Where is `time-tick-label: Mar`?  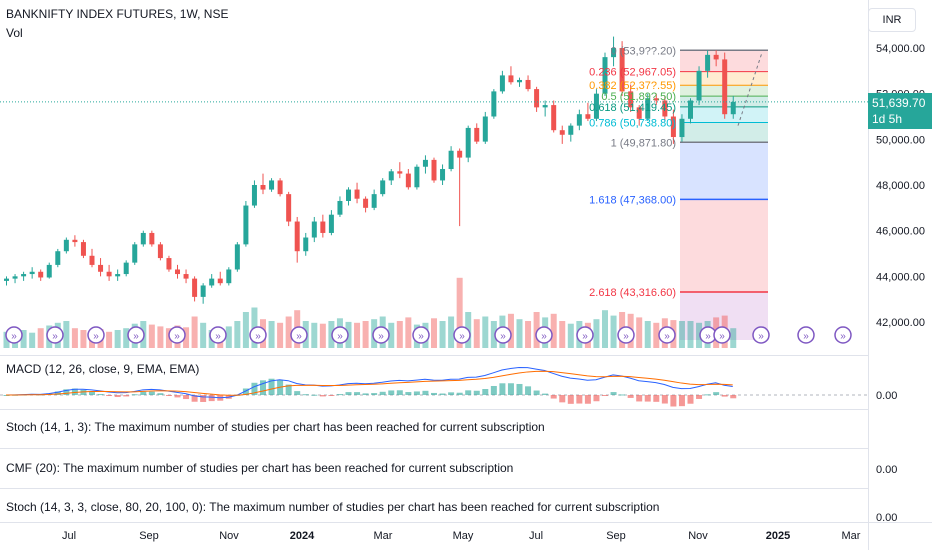
time-tick-label: Mar is located at coordinates (851, 536).